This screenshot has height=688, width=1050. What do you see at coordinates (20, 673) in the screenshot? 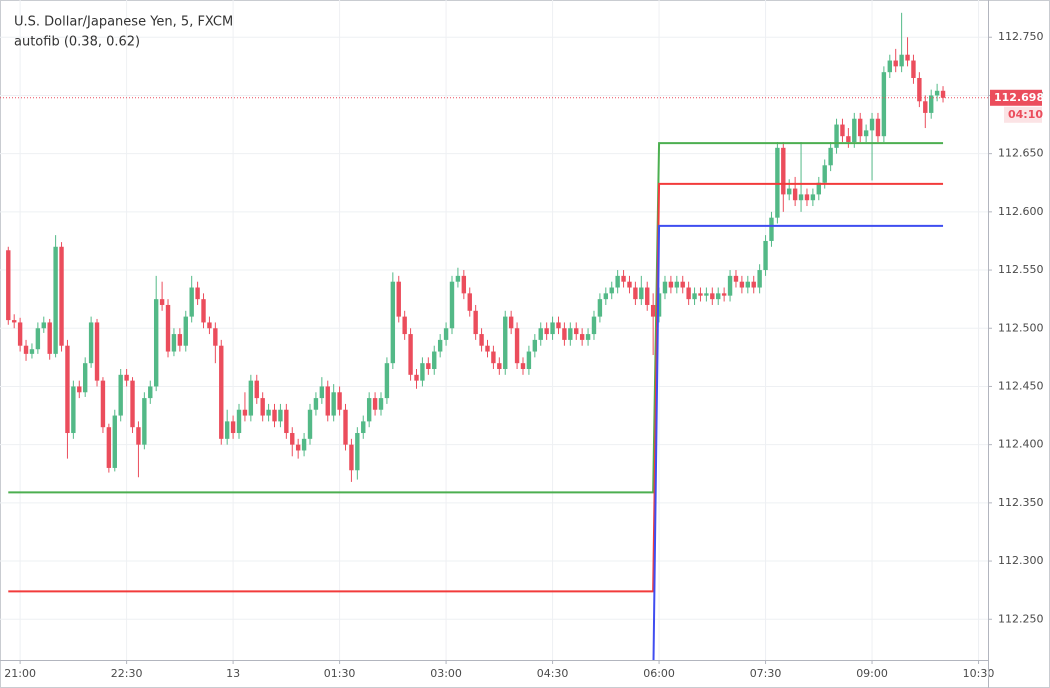
I see `x-tick-label: 21:00` at bounding box center [20, 673].